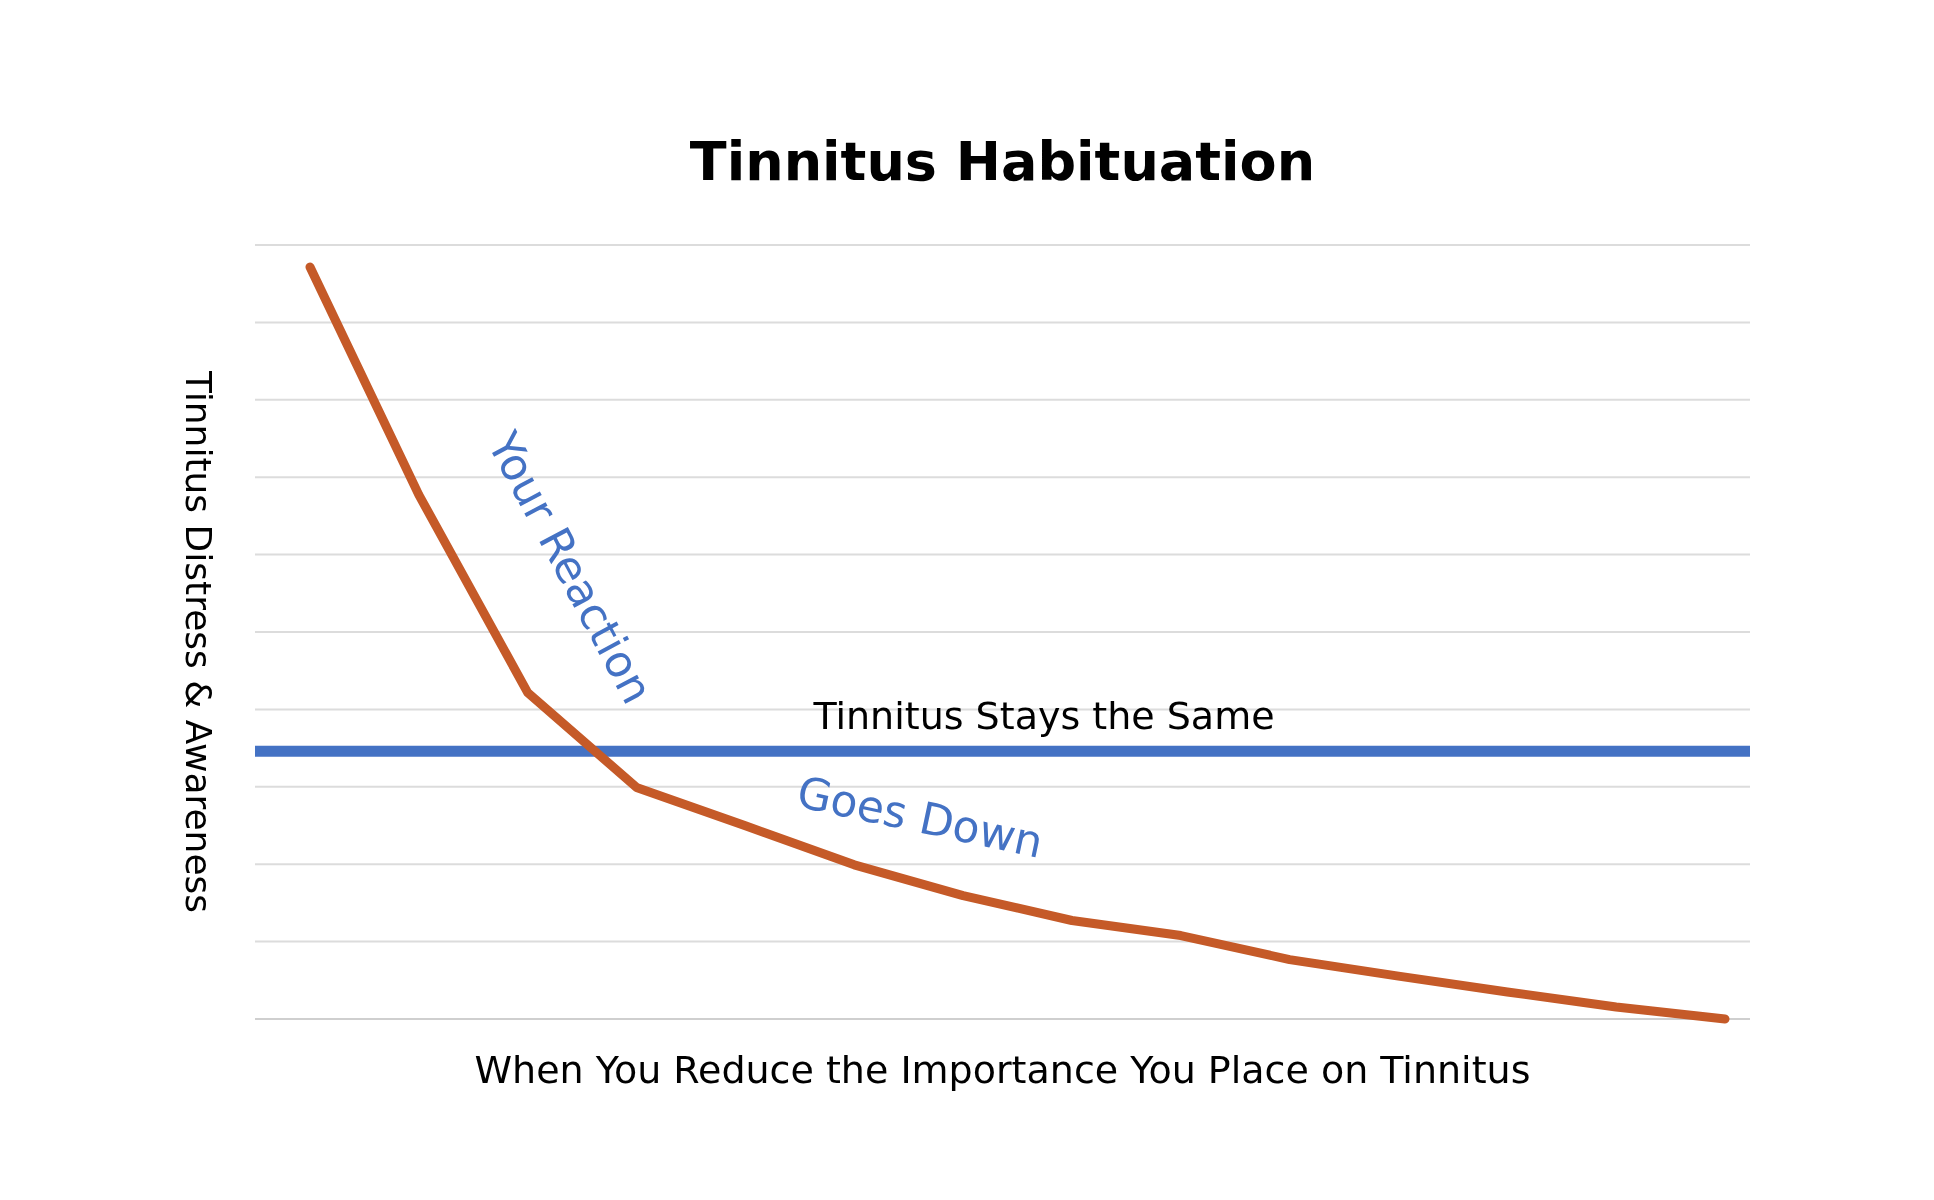 This screenshot has height=1200, width=1934. Describe the element at coordinates (1043, 716) in the screenshot. I see `ref-line-label: Tinnitus Stays the Same` at that location.